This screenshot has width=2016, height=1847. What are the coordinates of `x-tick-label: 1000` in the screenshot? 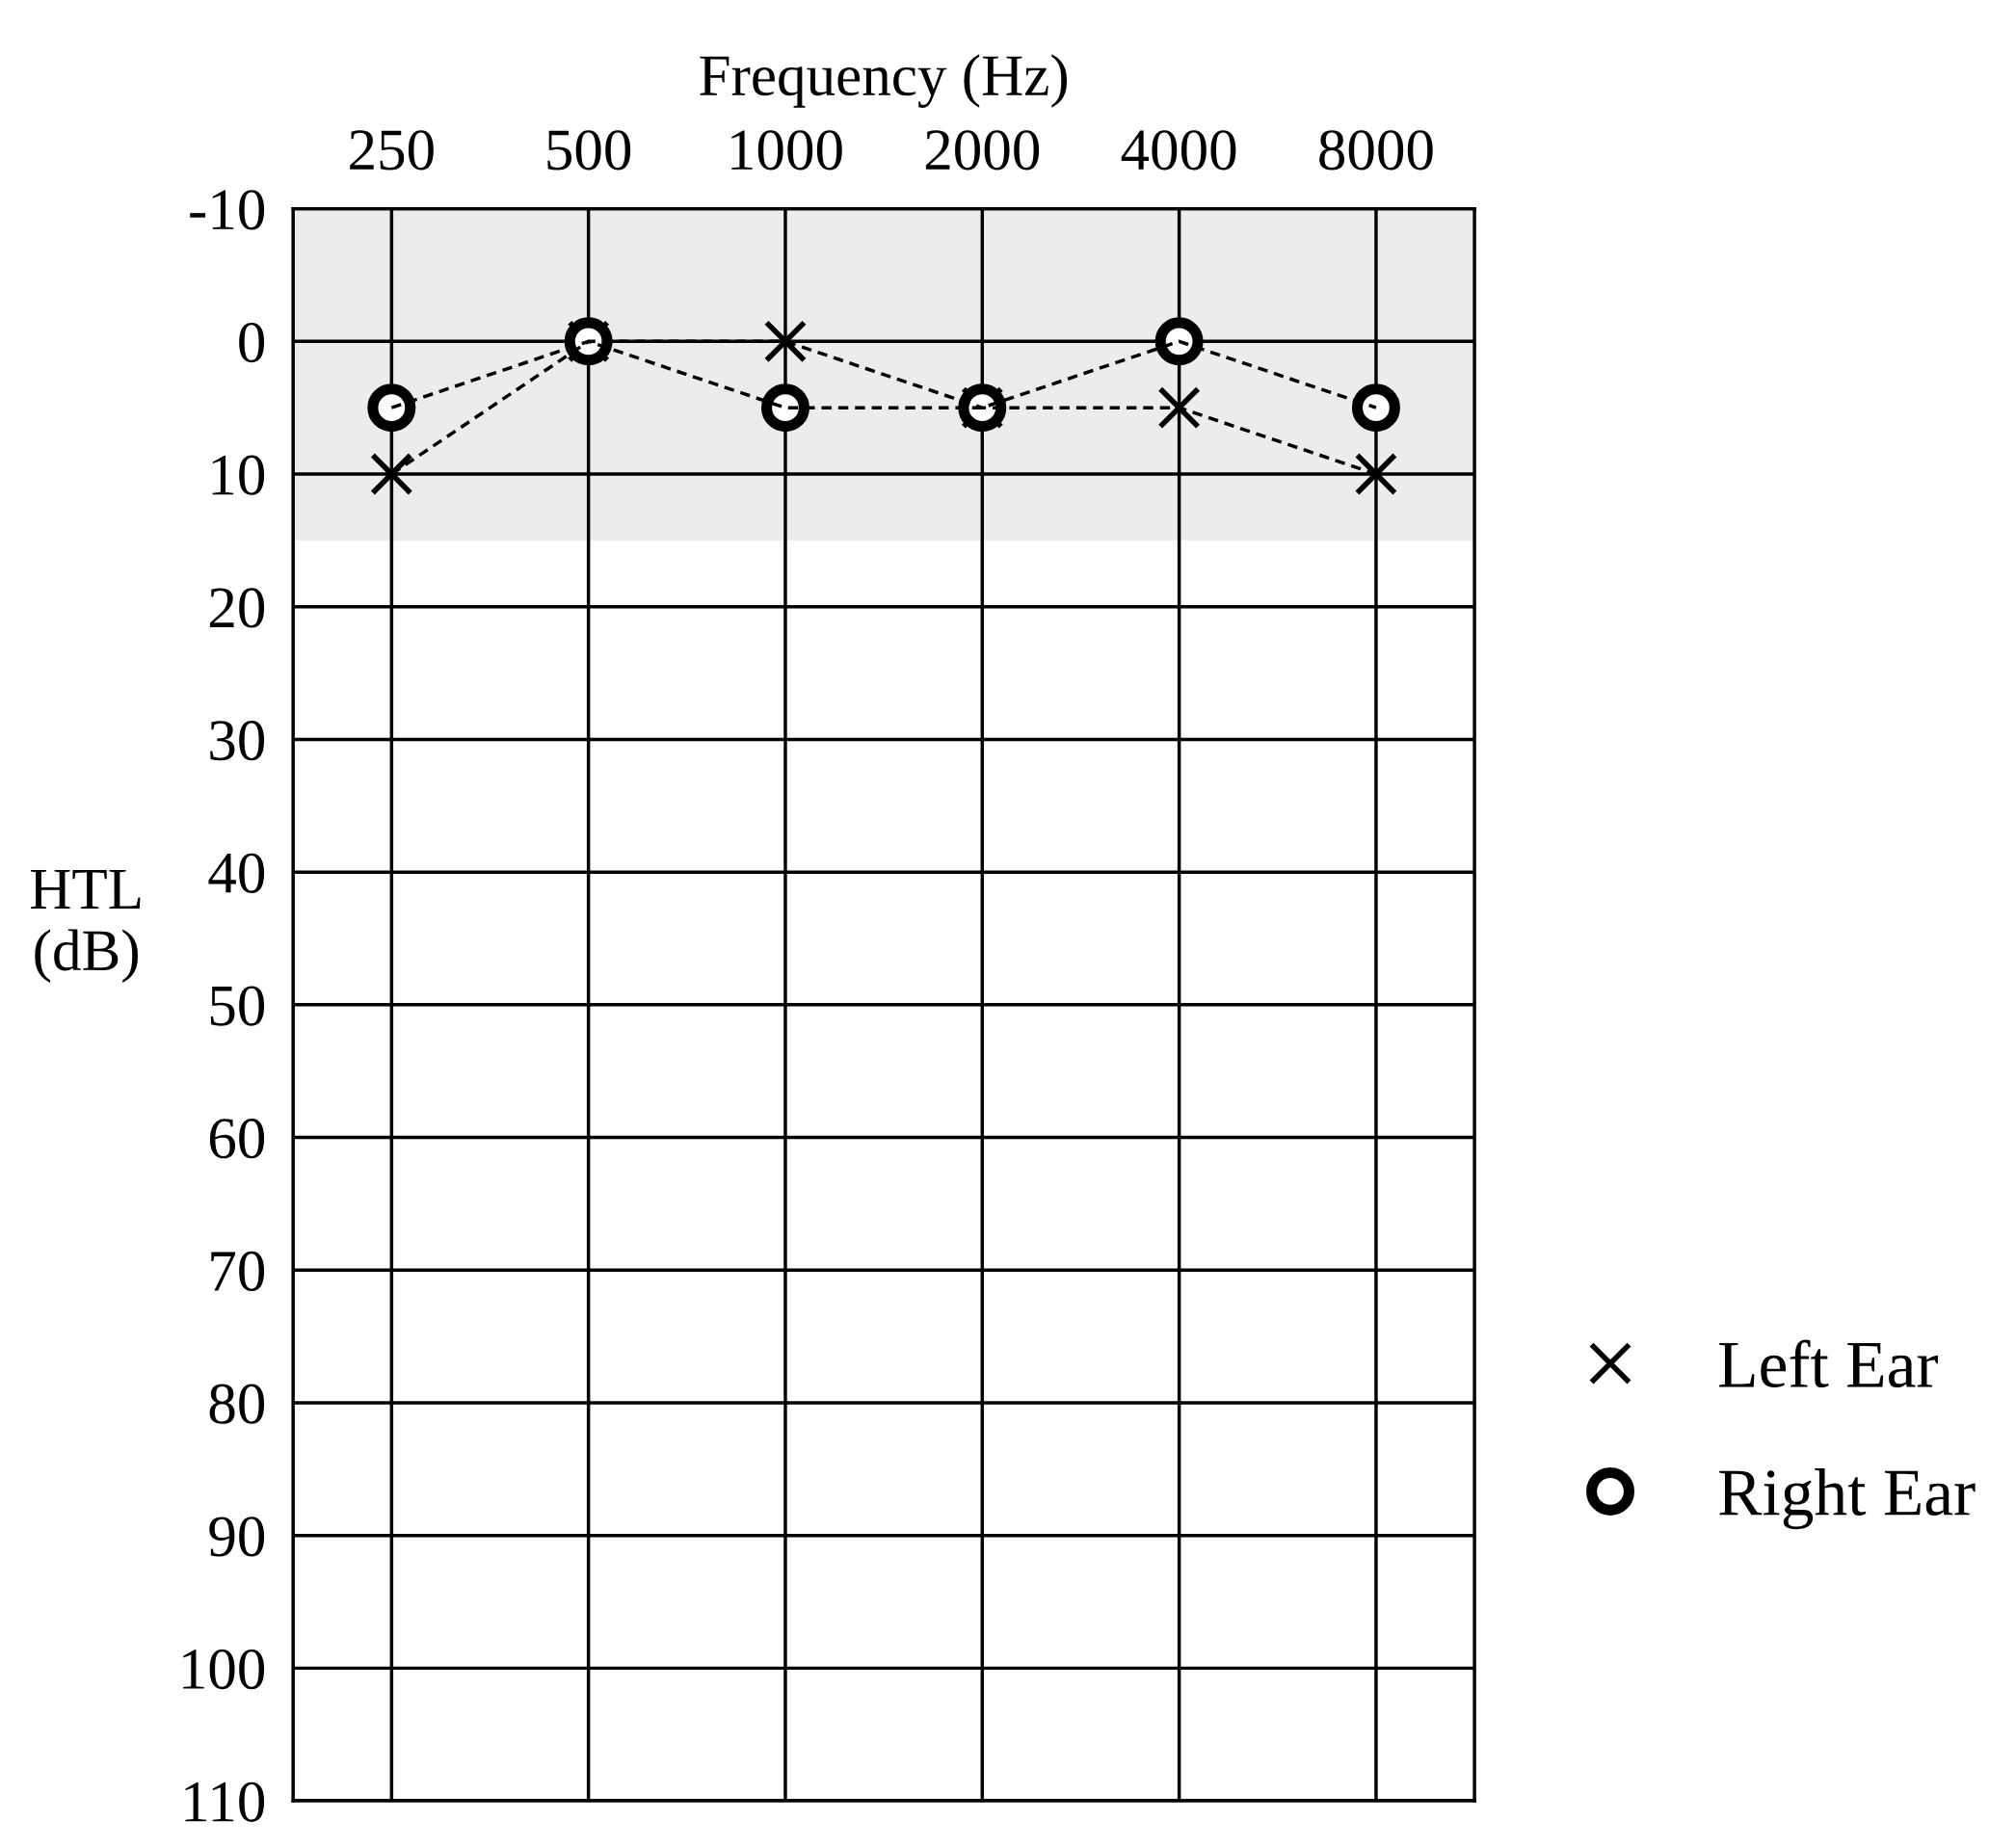 It's located at (787, 150).